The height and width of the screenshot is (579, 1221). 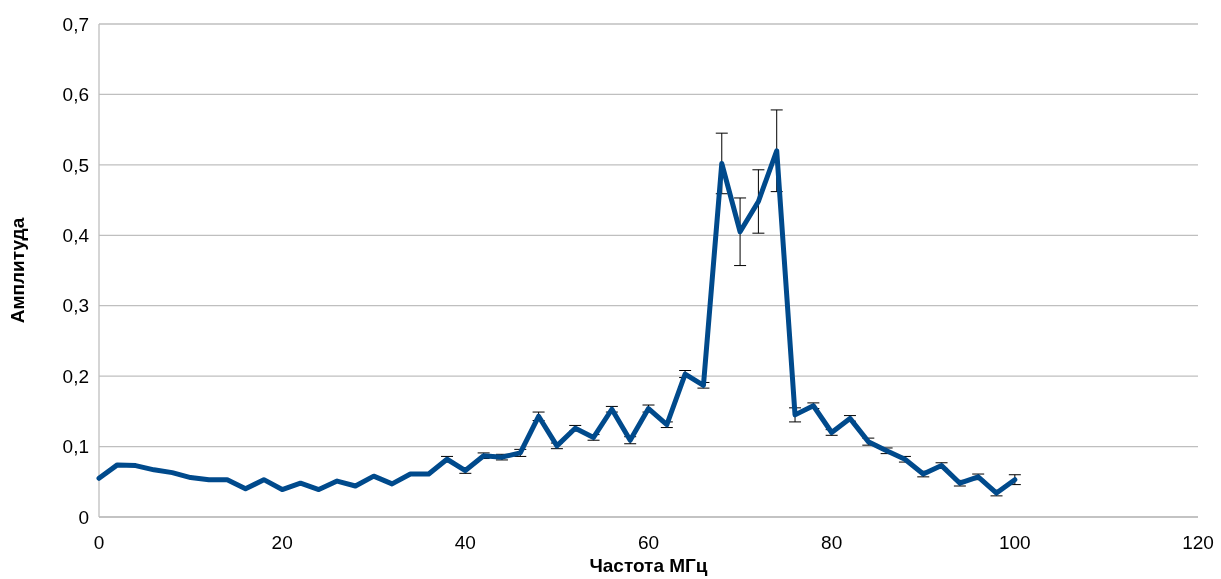 I want to click on y-axis-title: Амплитуда, so click(x=17, y=270).